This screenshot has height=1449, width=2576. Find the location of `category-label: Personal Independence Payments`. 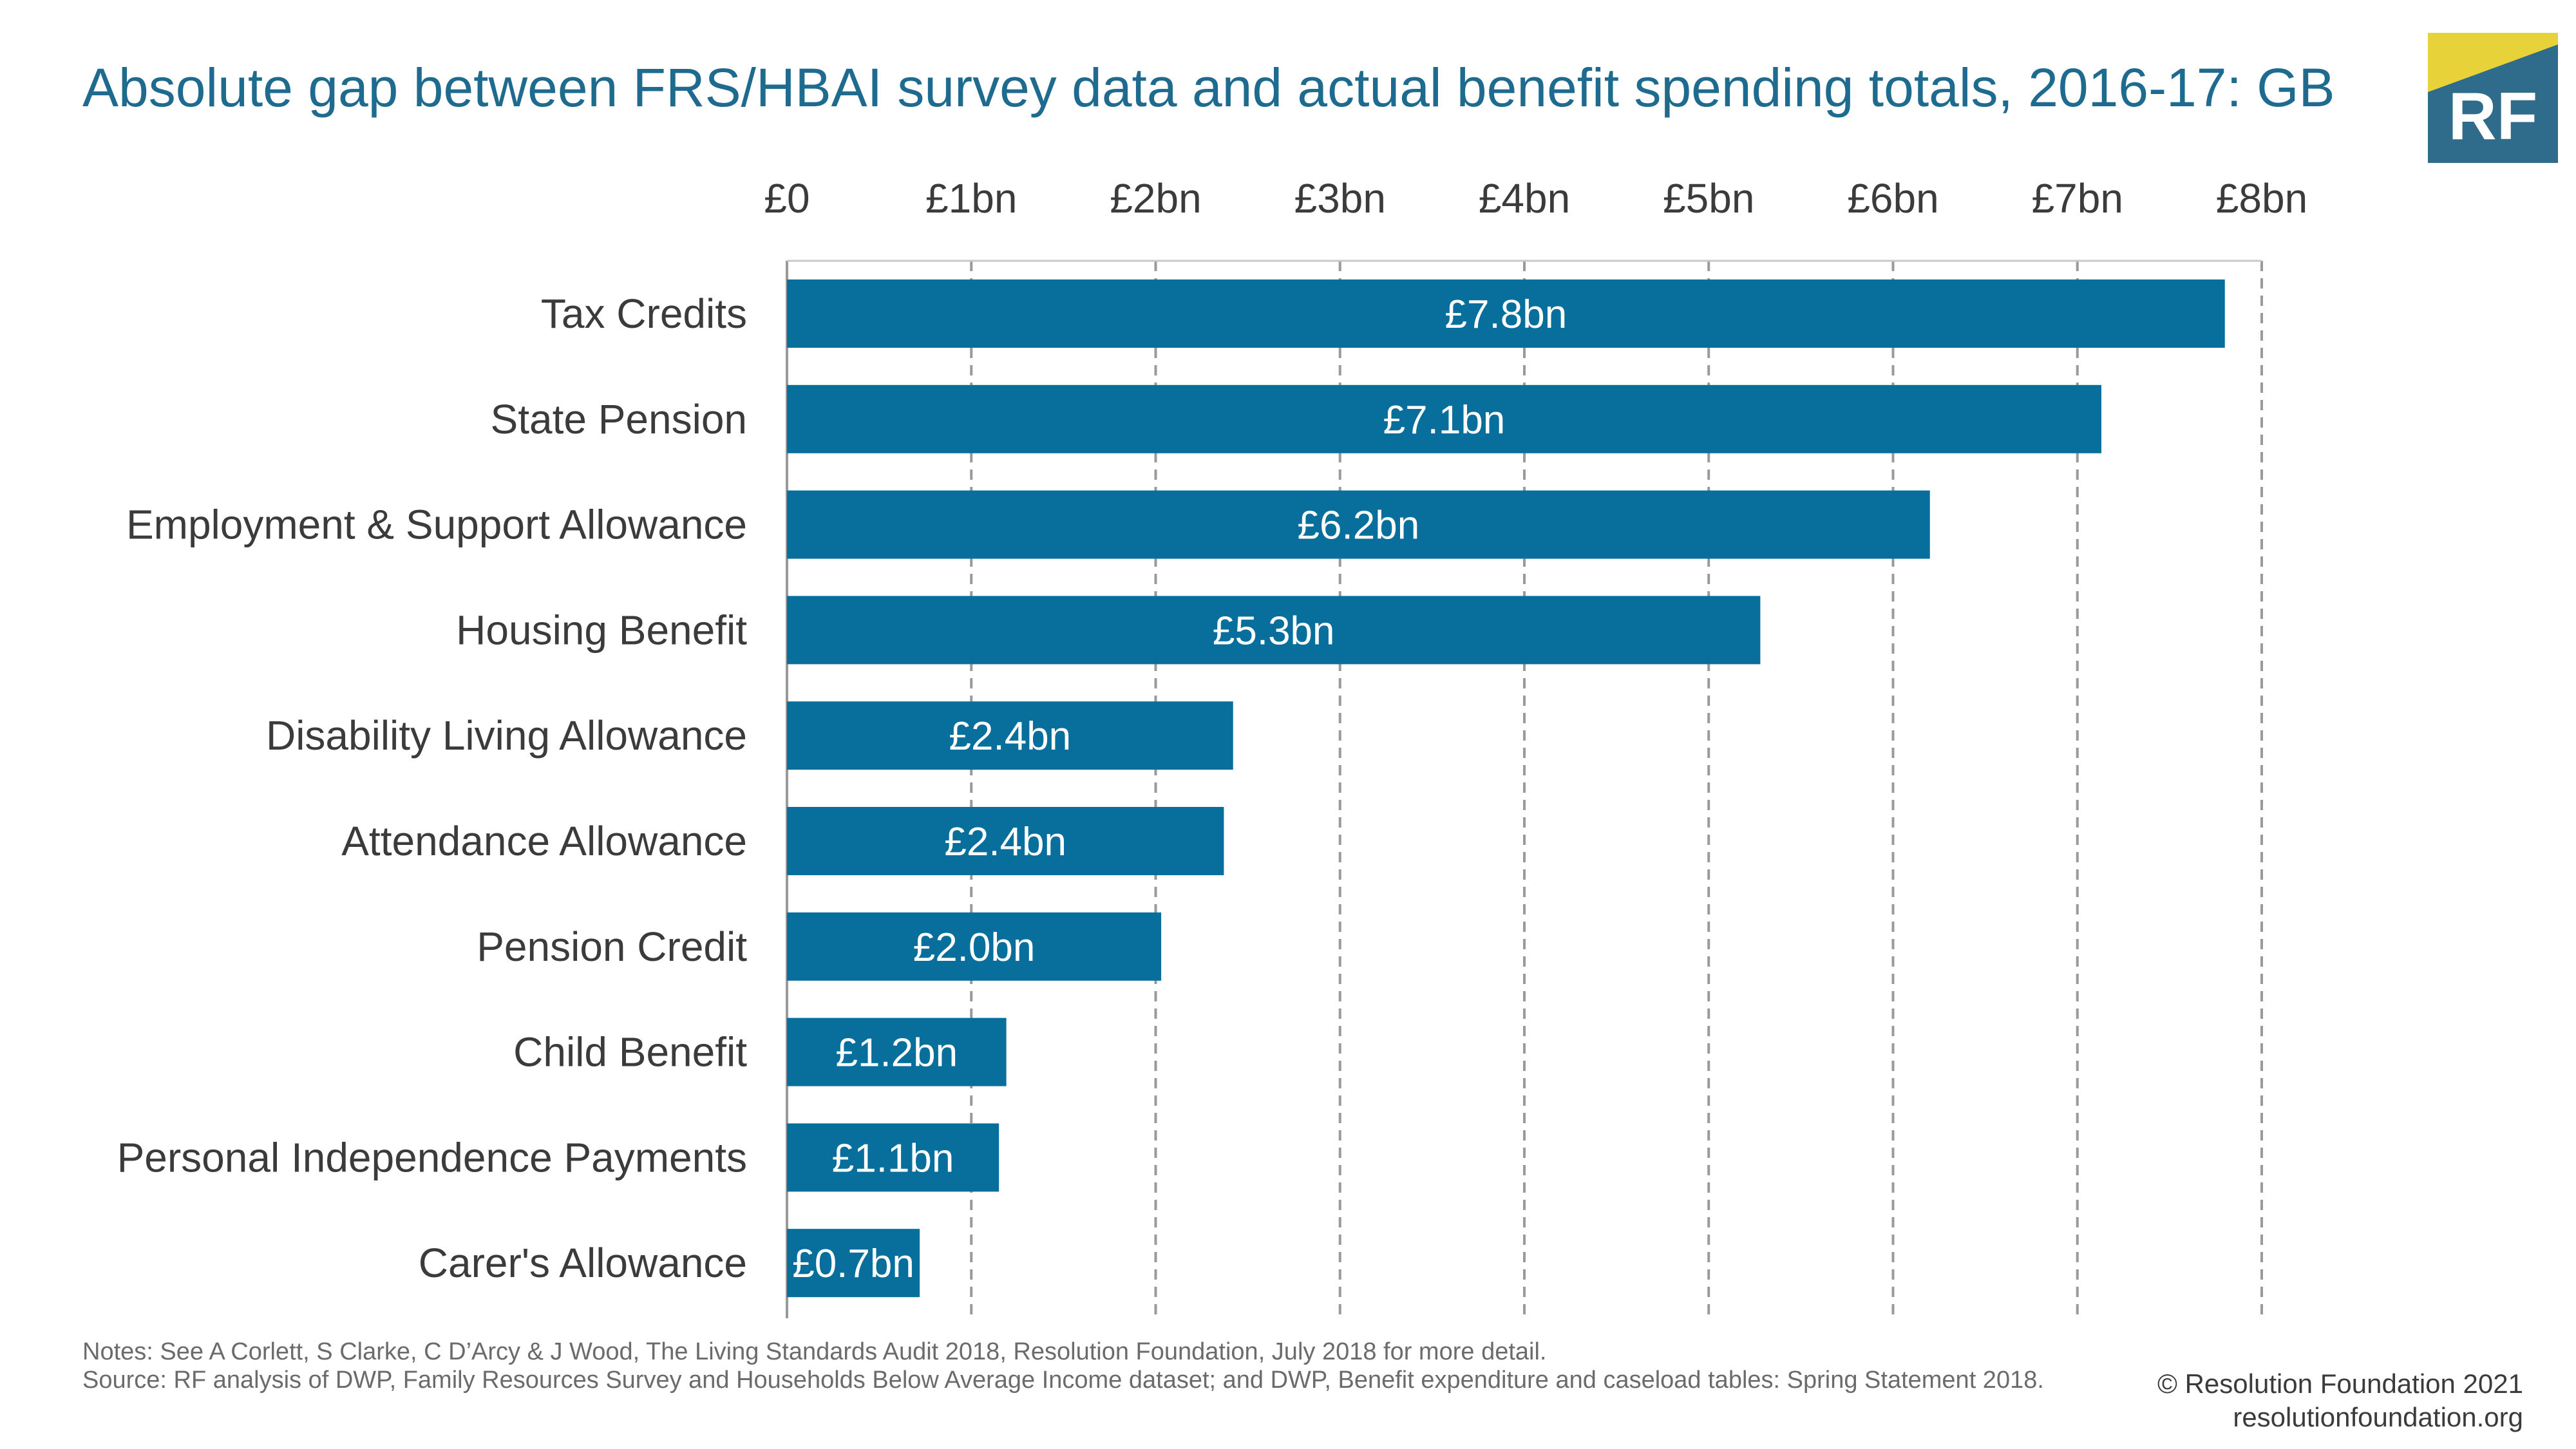

category-label: Personal Independence Payments is located at coordinates (432, 1157).